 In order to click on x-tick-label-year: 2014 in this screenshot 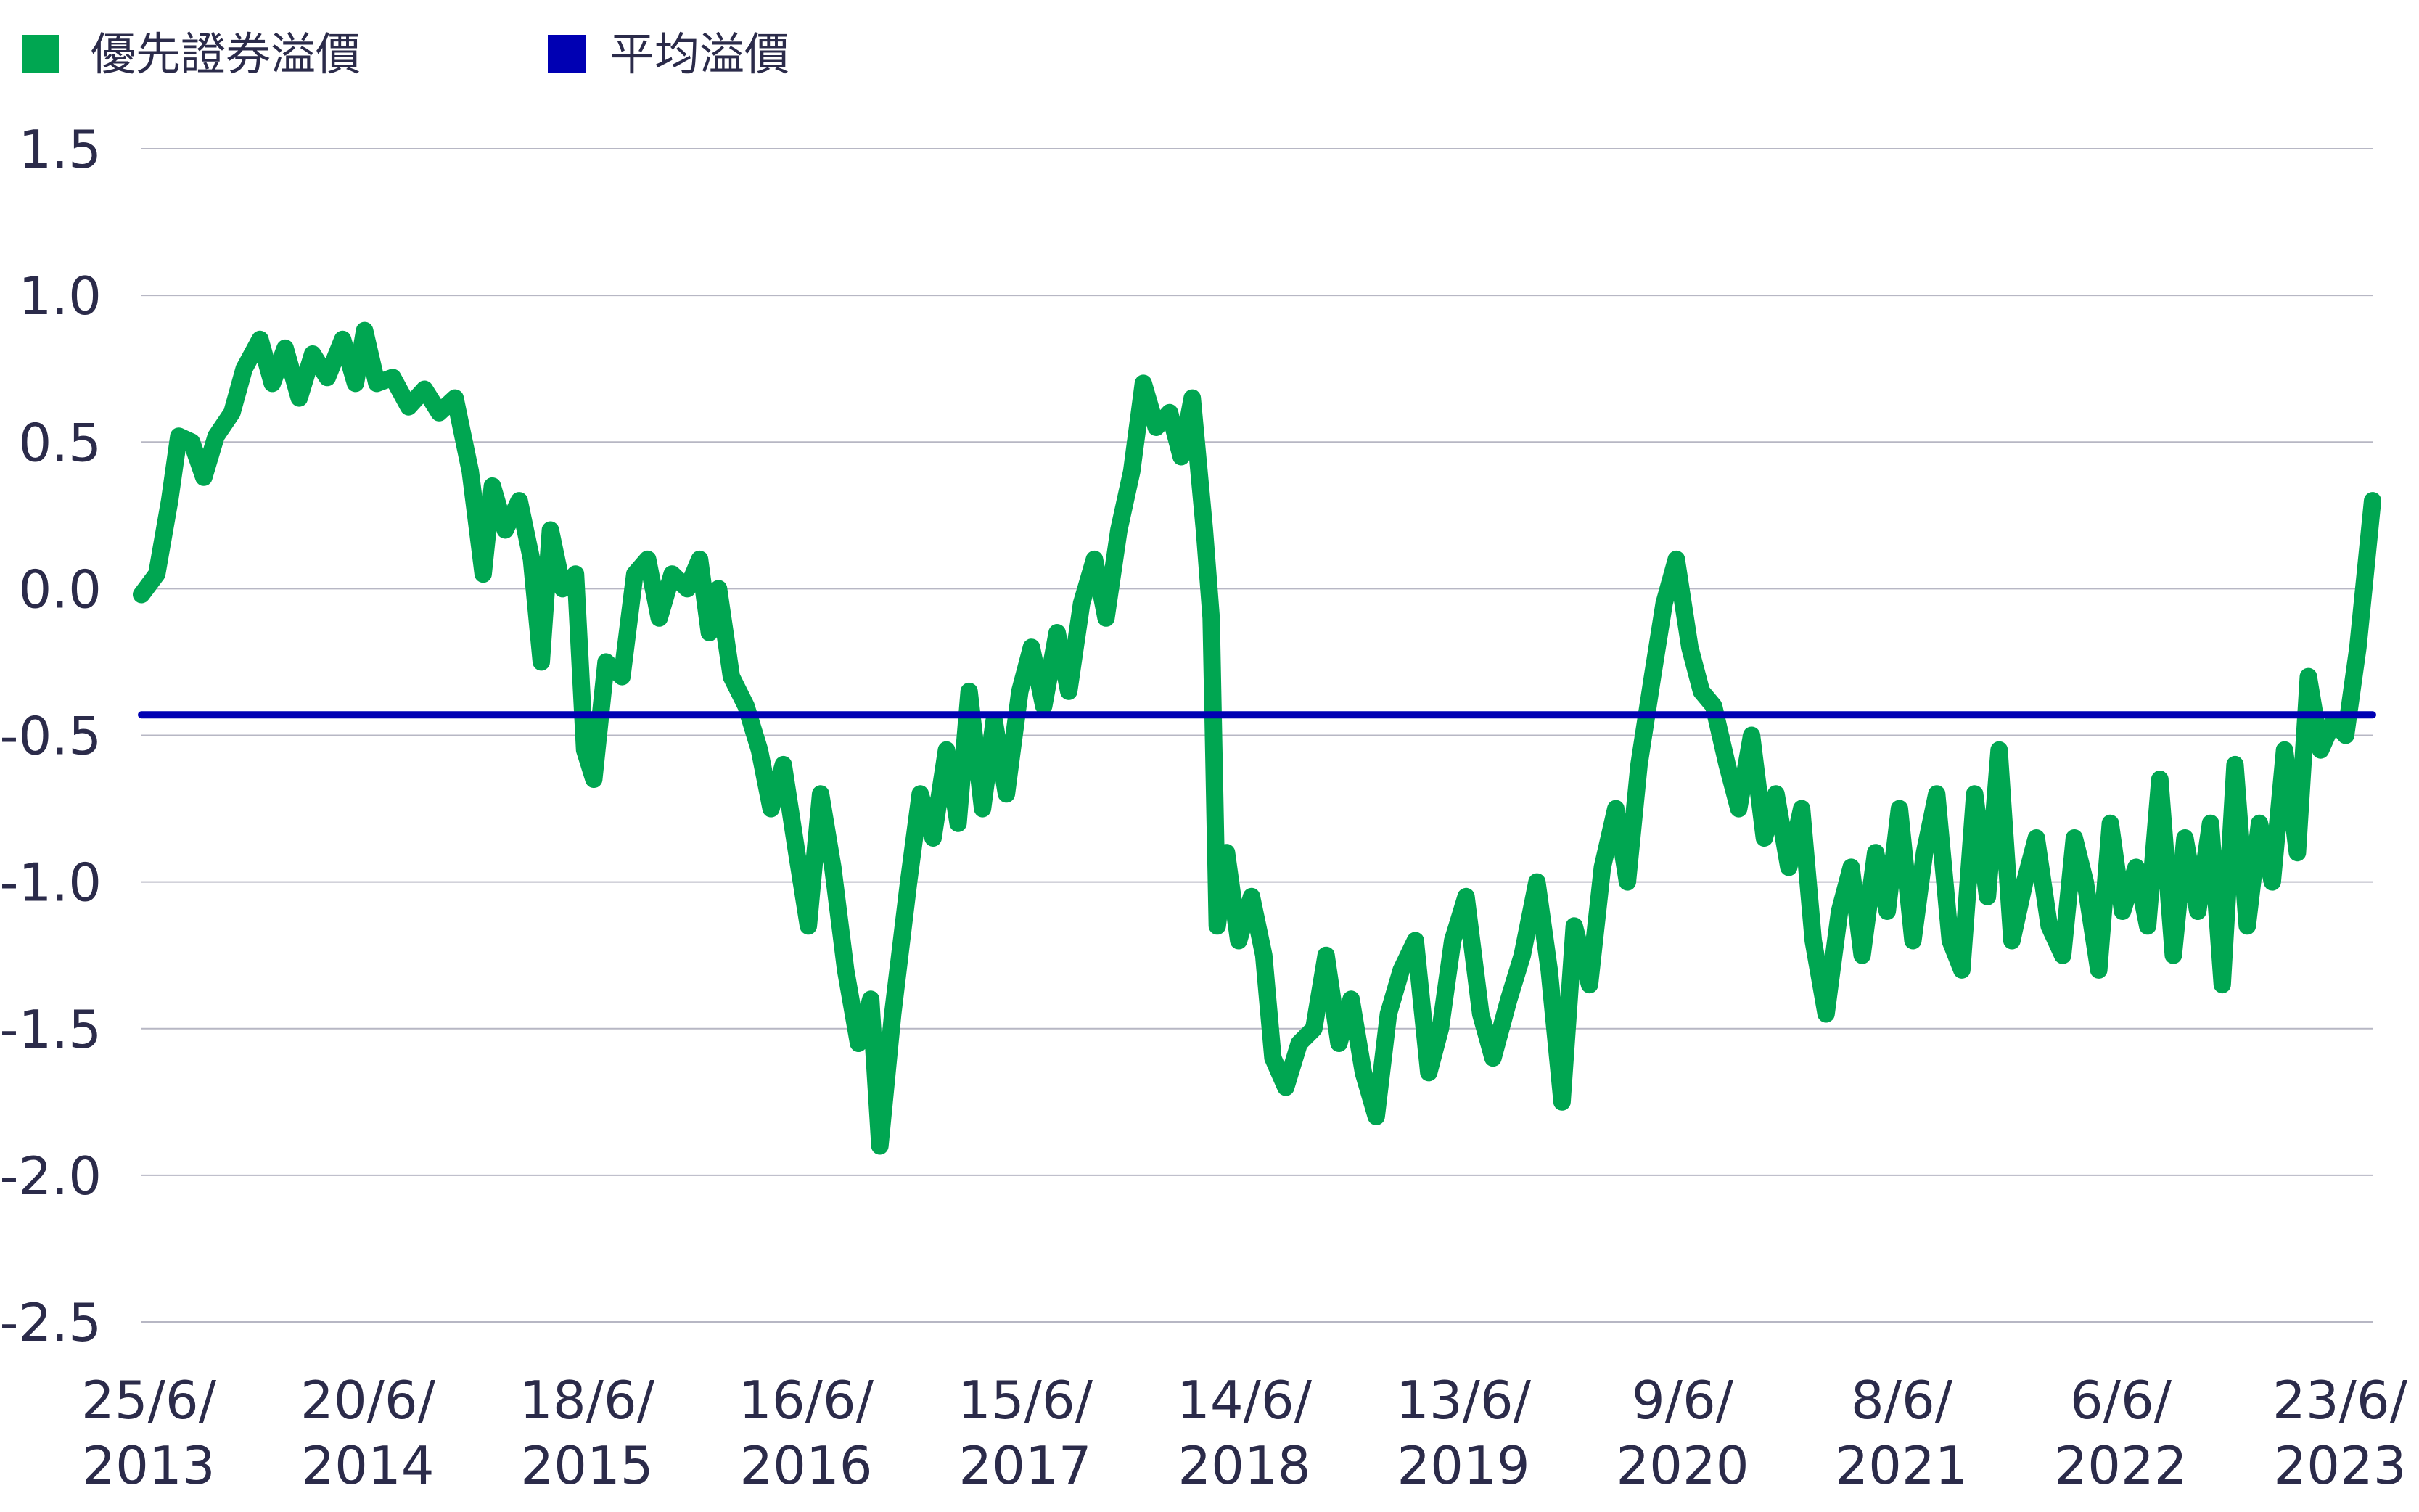, I will do `click(367, 1466)`.